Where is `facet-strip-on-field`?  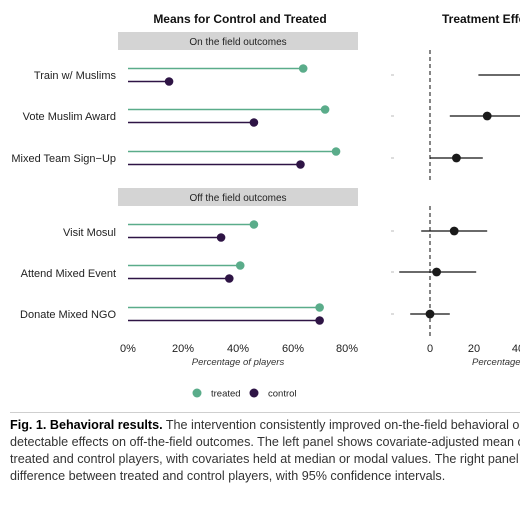 facet-strip-on-field is located at coordinates (238, 41).